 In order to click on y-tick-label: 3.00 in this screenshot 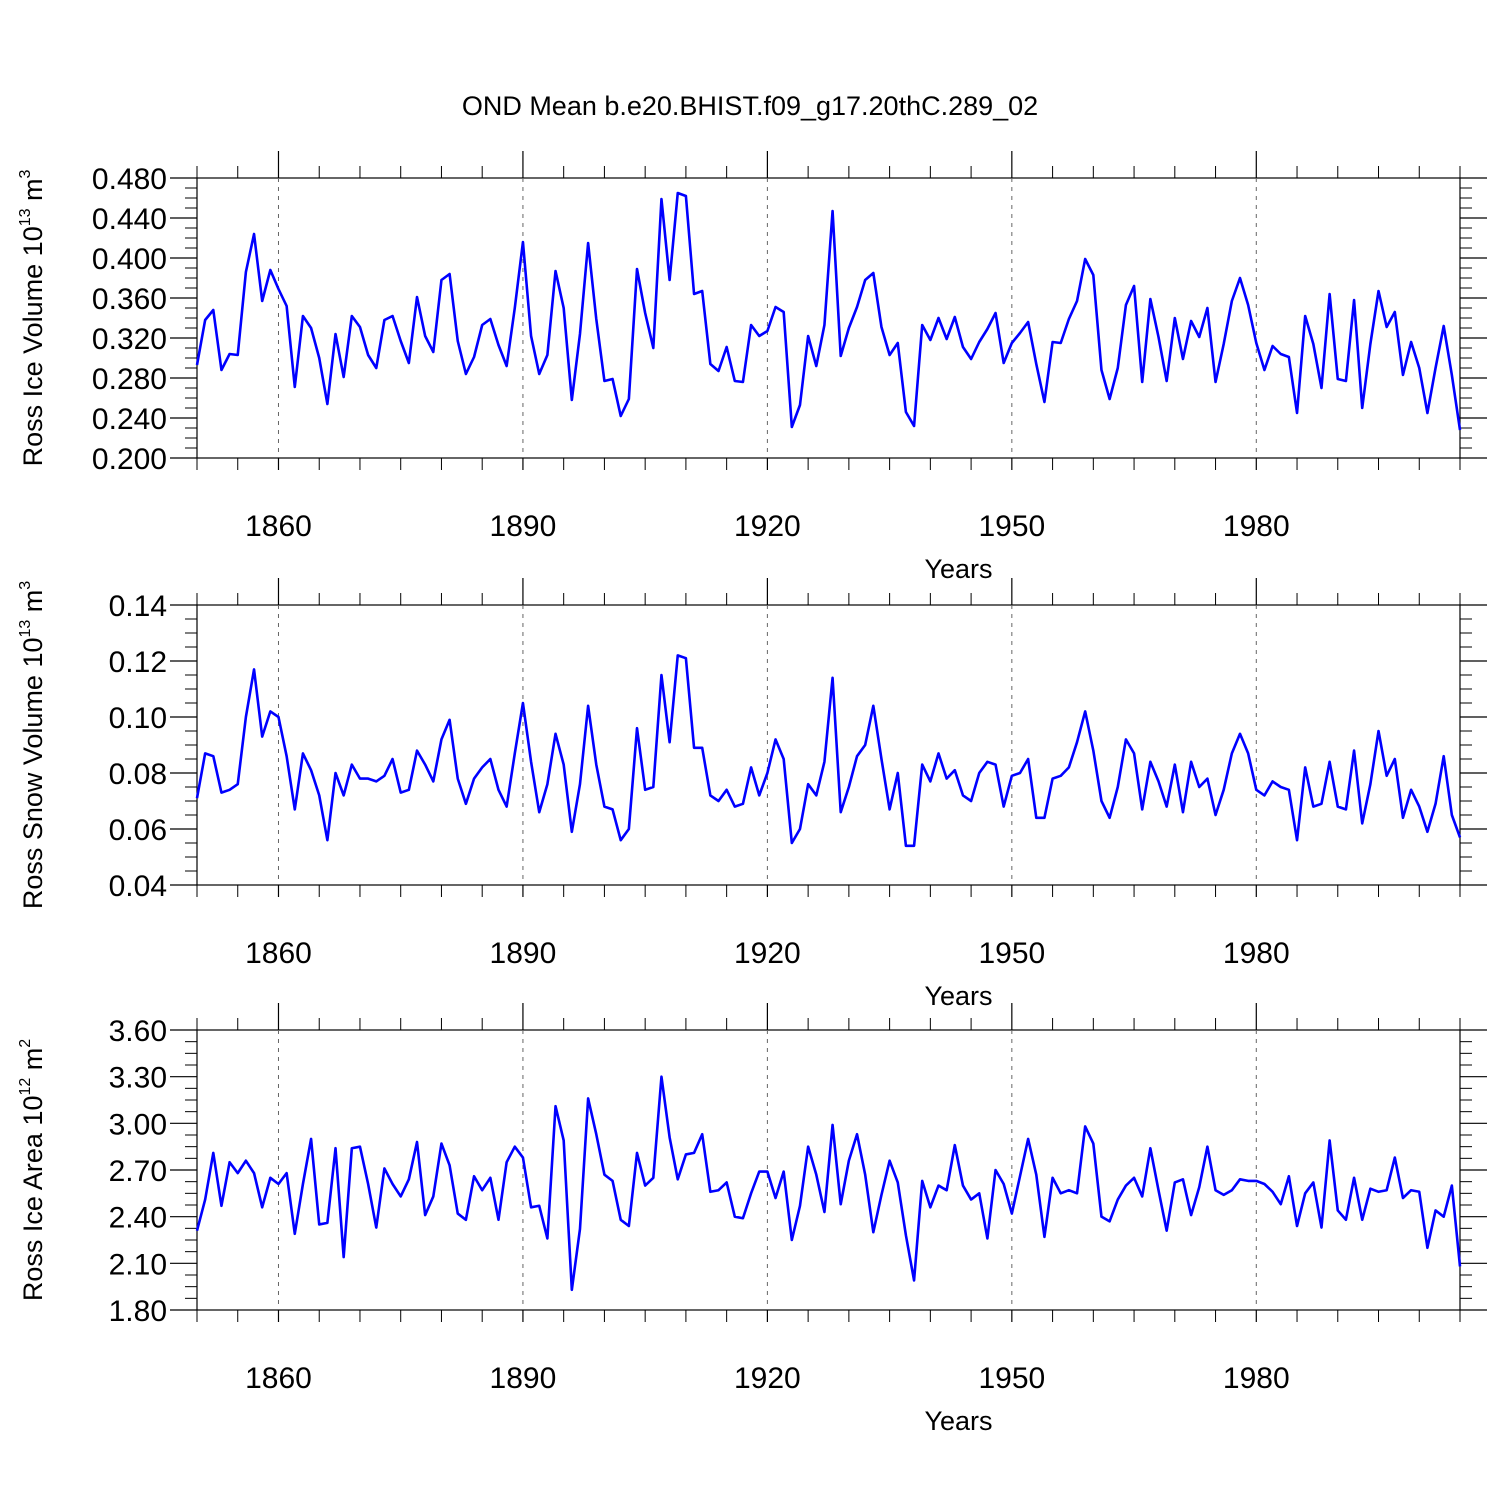, I will do `click(138, 1124)`.